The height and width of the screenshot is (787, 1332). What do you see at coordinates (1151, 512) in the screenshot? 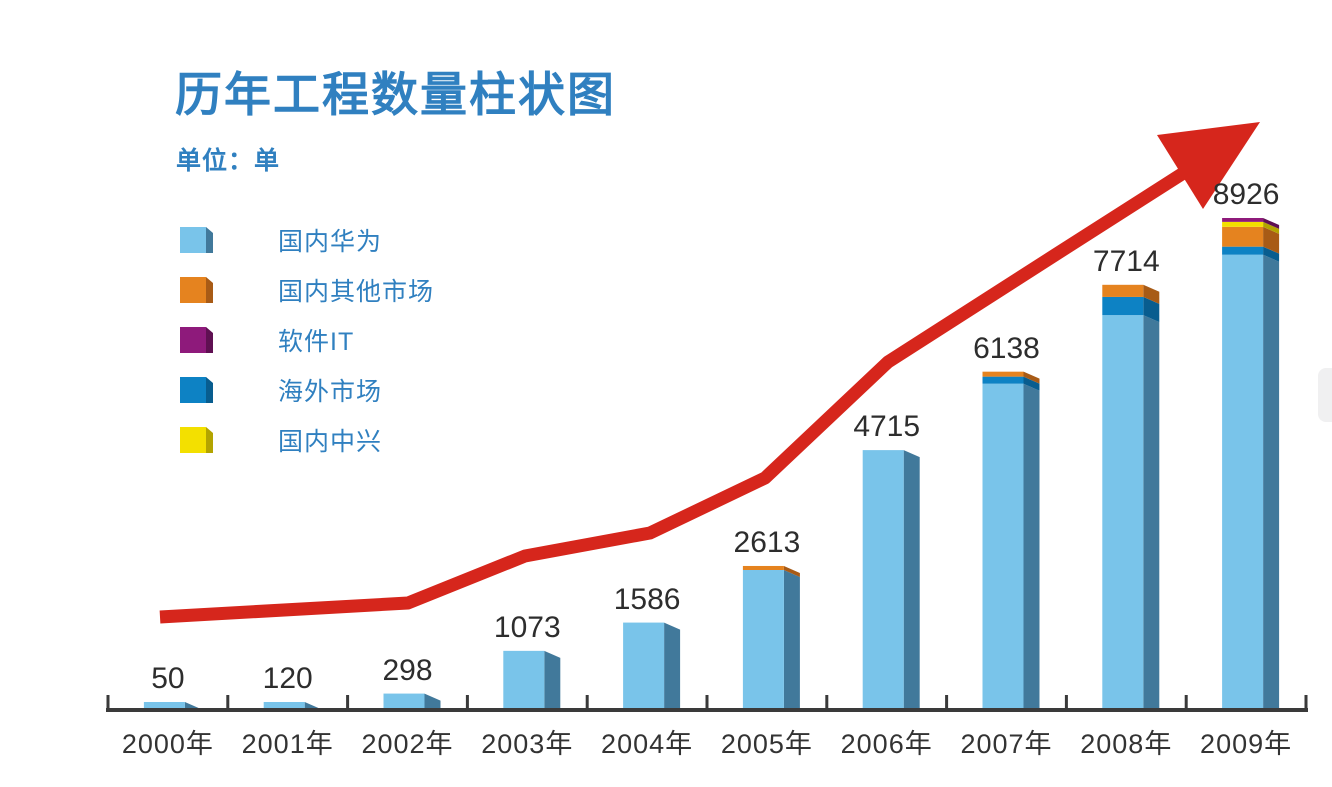
I see `bar-side-2008年-0` at bounding box center [1151, 512].